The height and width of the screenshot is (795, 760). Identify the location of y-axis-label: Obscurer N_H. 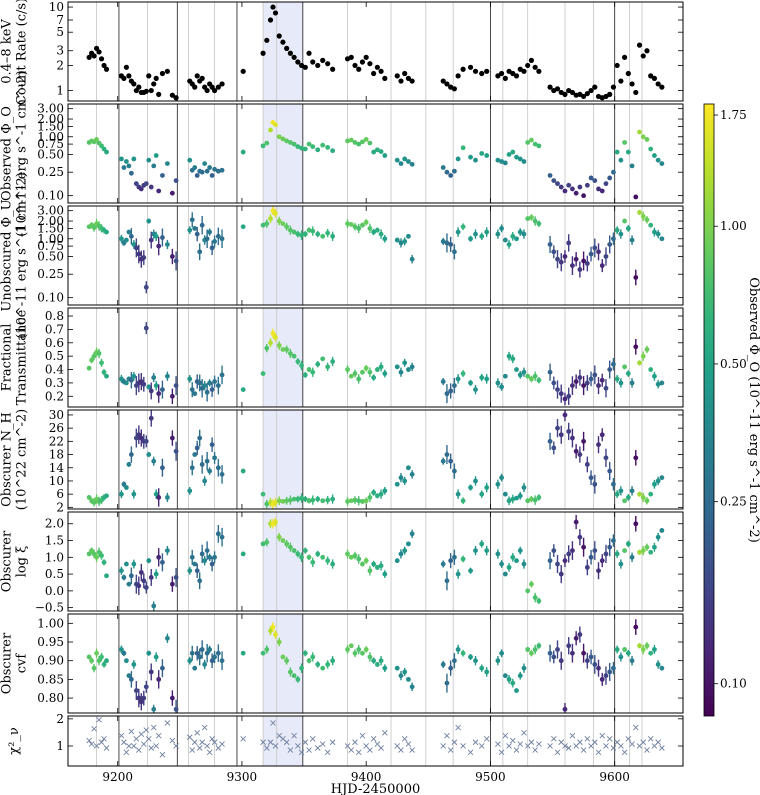
(7, 459).